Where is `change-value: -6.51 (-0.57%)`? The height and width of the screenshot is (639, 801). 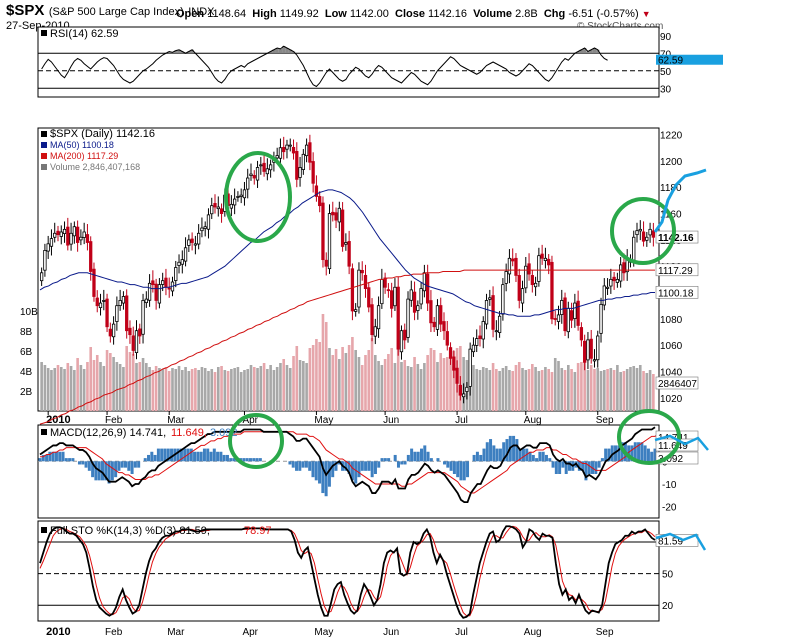
change-value: -6.51 (-0.57%) is located at coordinates (603, 14).